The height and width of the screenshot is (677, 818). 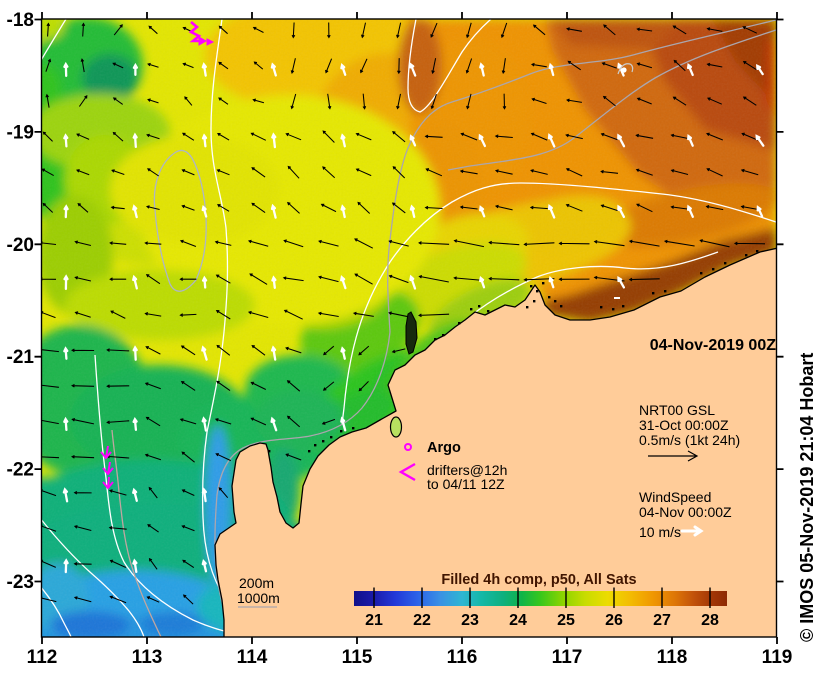 I want to click on svg-text: Filled 4h comp, p50, All Sats, so click(x=538, y=580).